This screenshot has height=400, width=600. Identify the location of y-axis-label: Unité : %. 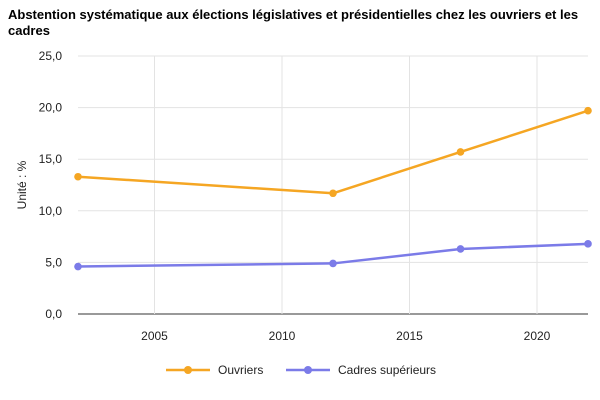
(22, 184).